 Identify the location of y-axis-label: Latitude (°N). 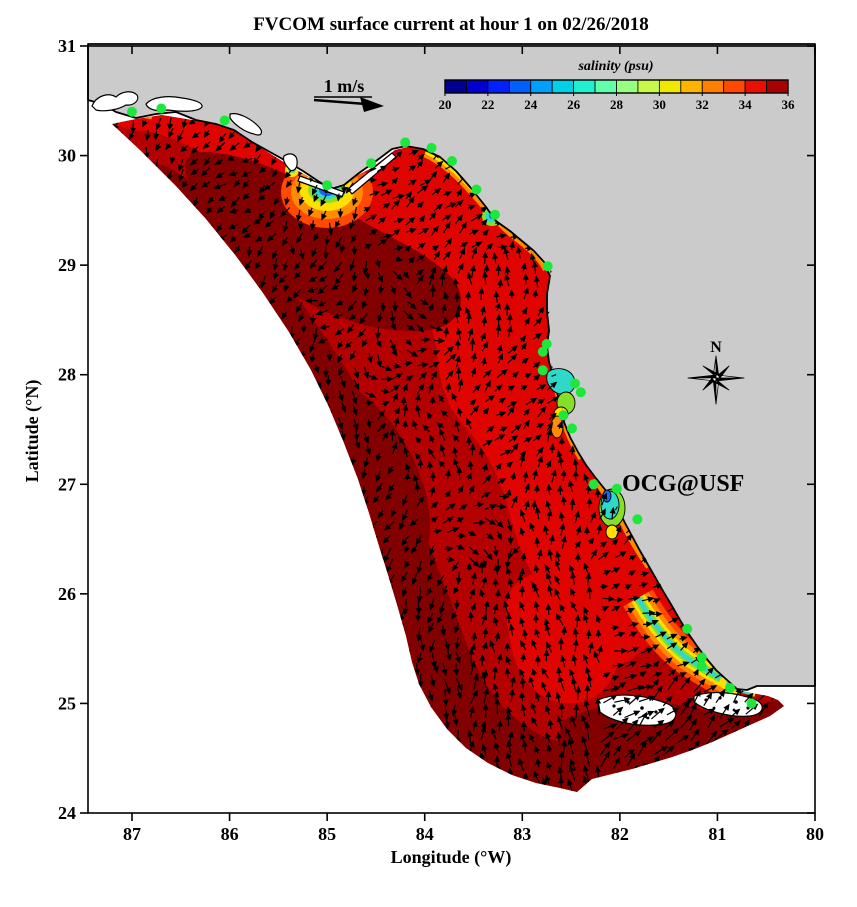
(32, 431).